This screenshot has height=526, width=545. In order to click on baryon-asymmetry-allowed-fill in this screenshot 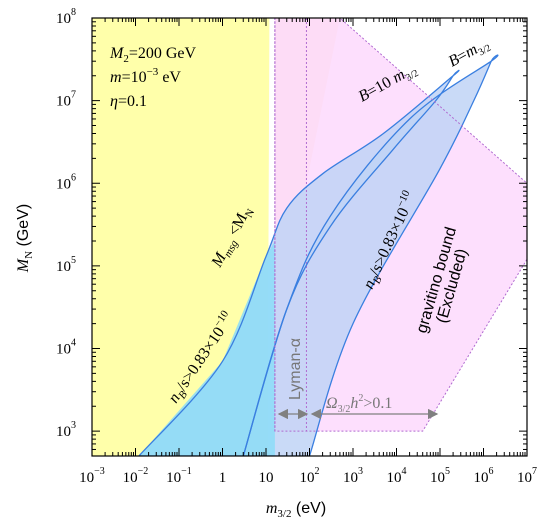, I will do `click(206, 348)`.